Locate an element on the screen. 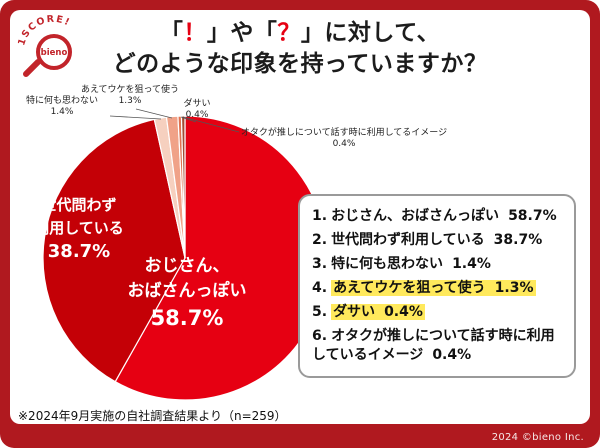  legend-item: 6. オタクが推しについて話す時に利用しているイメージ 0.4% is located at coordinates (433, 345).